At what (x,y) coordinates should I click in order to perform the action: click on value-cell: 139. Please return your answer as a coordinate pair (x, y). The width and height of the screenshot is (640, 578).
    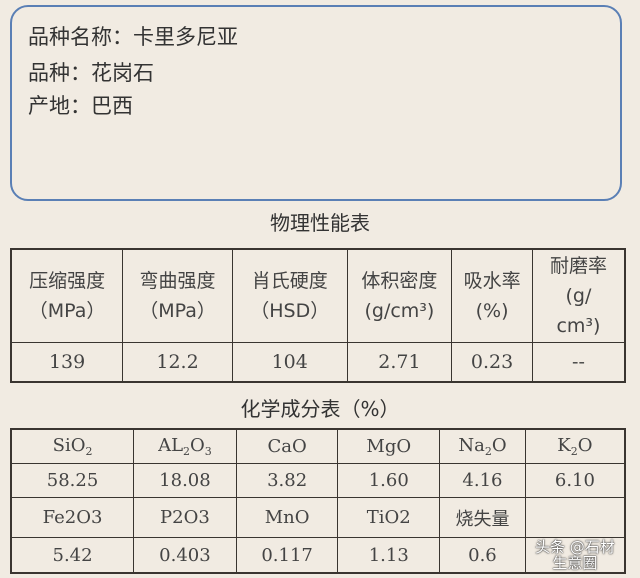
    Looking at the image, I should click on (67, 362).